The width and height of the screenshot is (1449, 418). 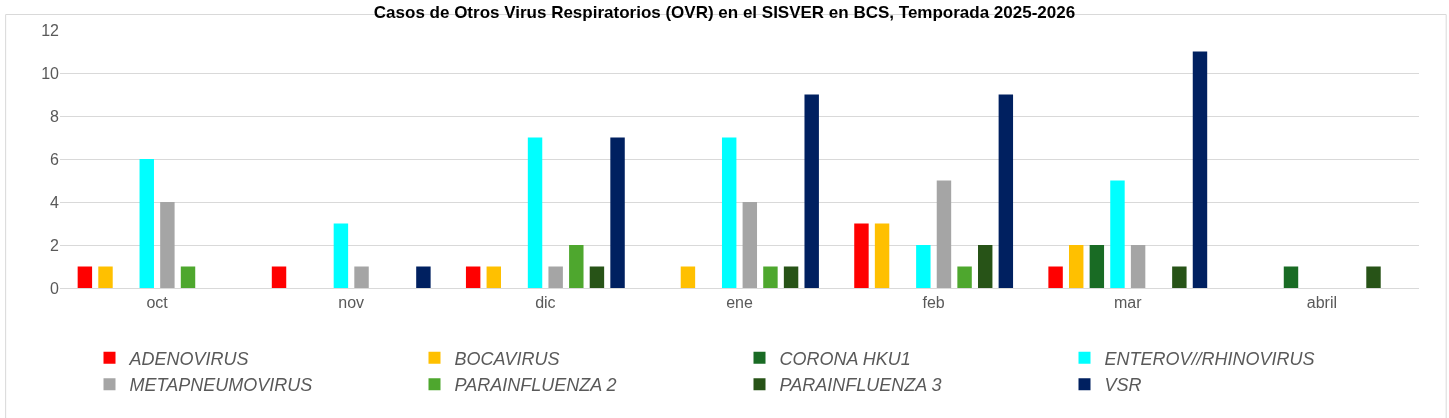 What do you see at coordinates (221, 385) in the screenshot?
I see `legend-label: METAPNEUMOVIRUS` at bounding box center [221, 385].